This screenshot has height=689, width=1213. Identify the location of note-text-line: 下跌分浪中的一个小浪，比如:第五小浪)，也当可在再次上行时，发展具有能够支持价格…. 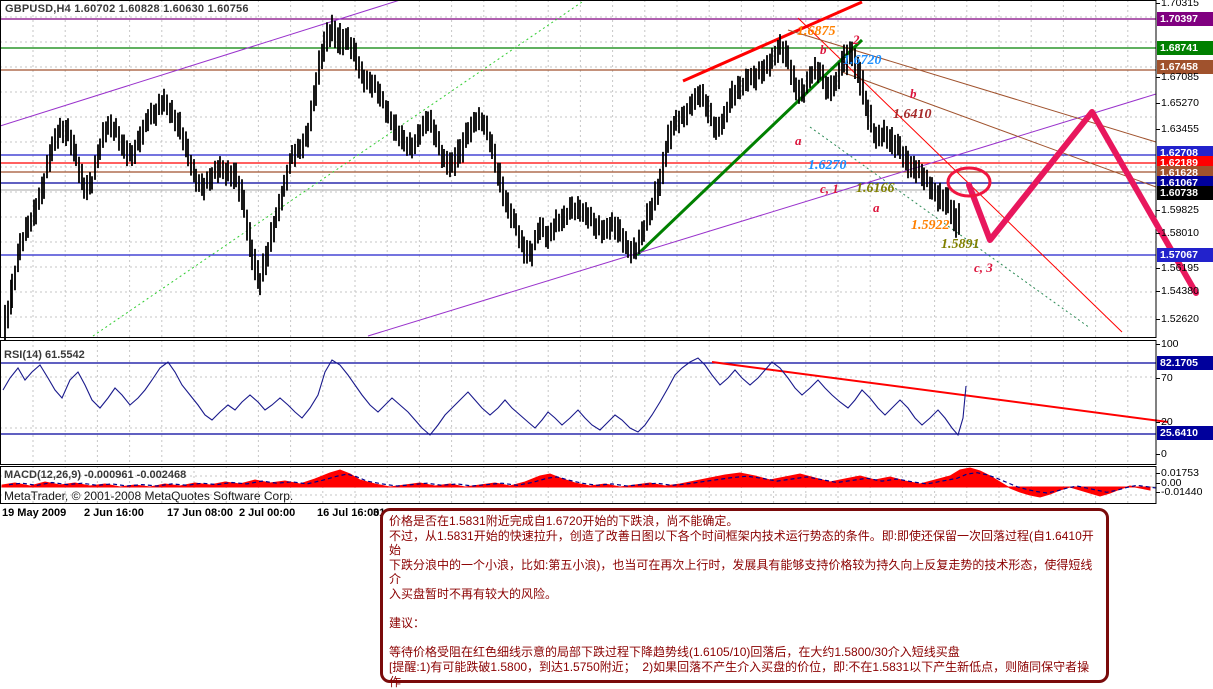
(741, 572).